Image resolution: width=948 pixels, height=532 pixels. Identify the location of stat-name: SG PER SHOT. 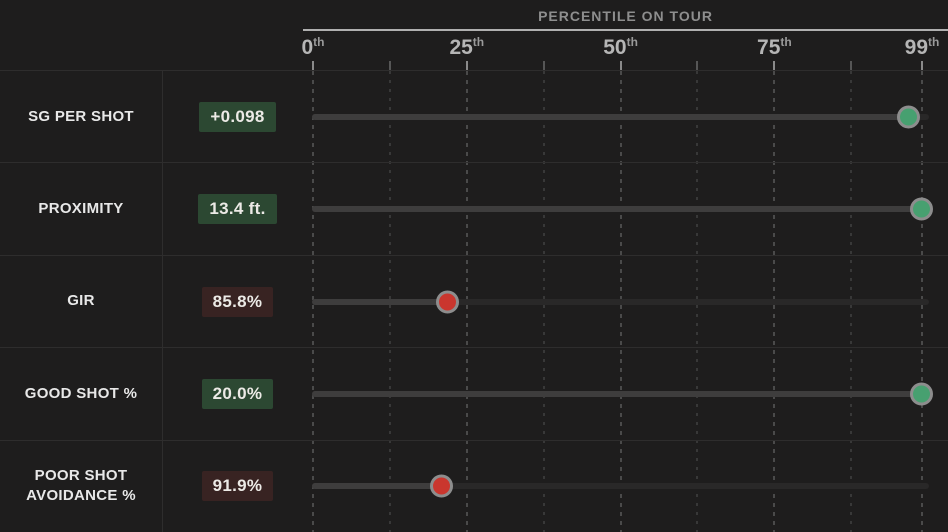
(81, 116).